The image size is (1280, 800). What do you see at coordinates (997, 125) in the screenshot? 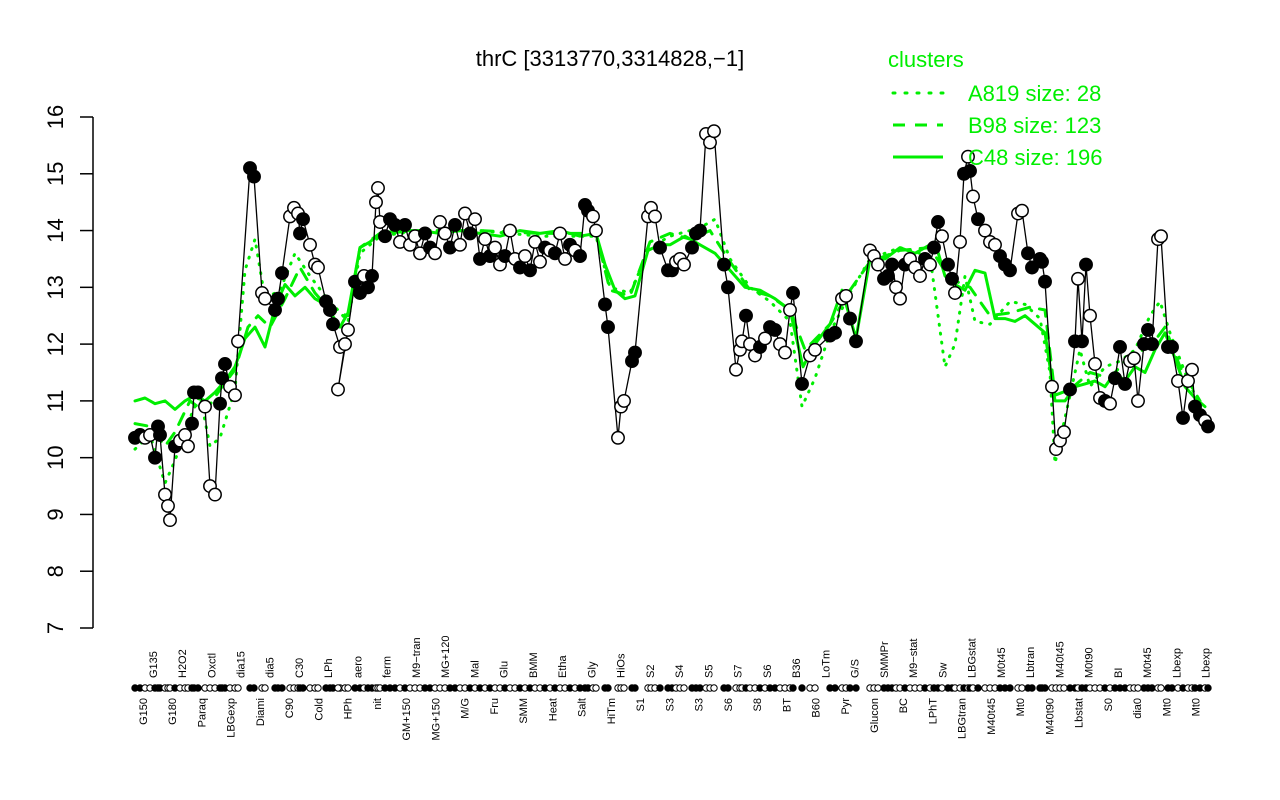
I see `legend-entry-b98: B98 size: 123` at bounding box center [997, 125].